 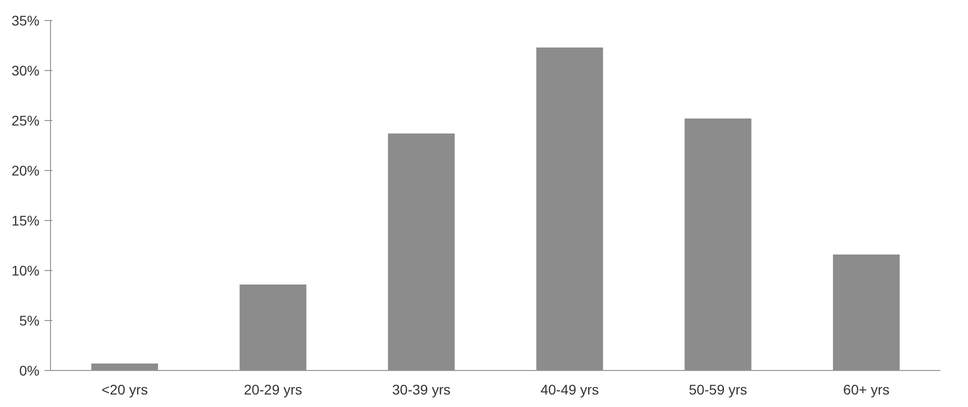 What do you see at coordinates (29, 370) in the screenshot?
I see `y-tick-label: 0%` at bounding box center [29, 370].